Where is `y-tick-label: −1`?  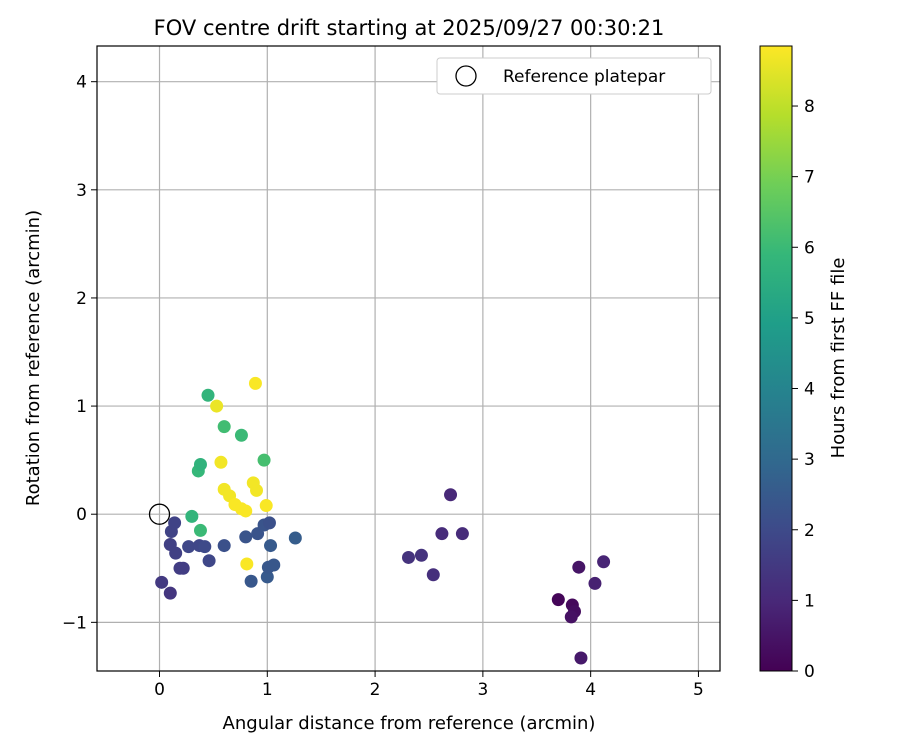
y-tick-label: −1 is located at coordinates (74, 623).